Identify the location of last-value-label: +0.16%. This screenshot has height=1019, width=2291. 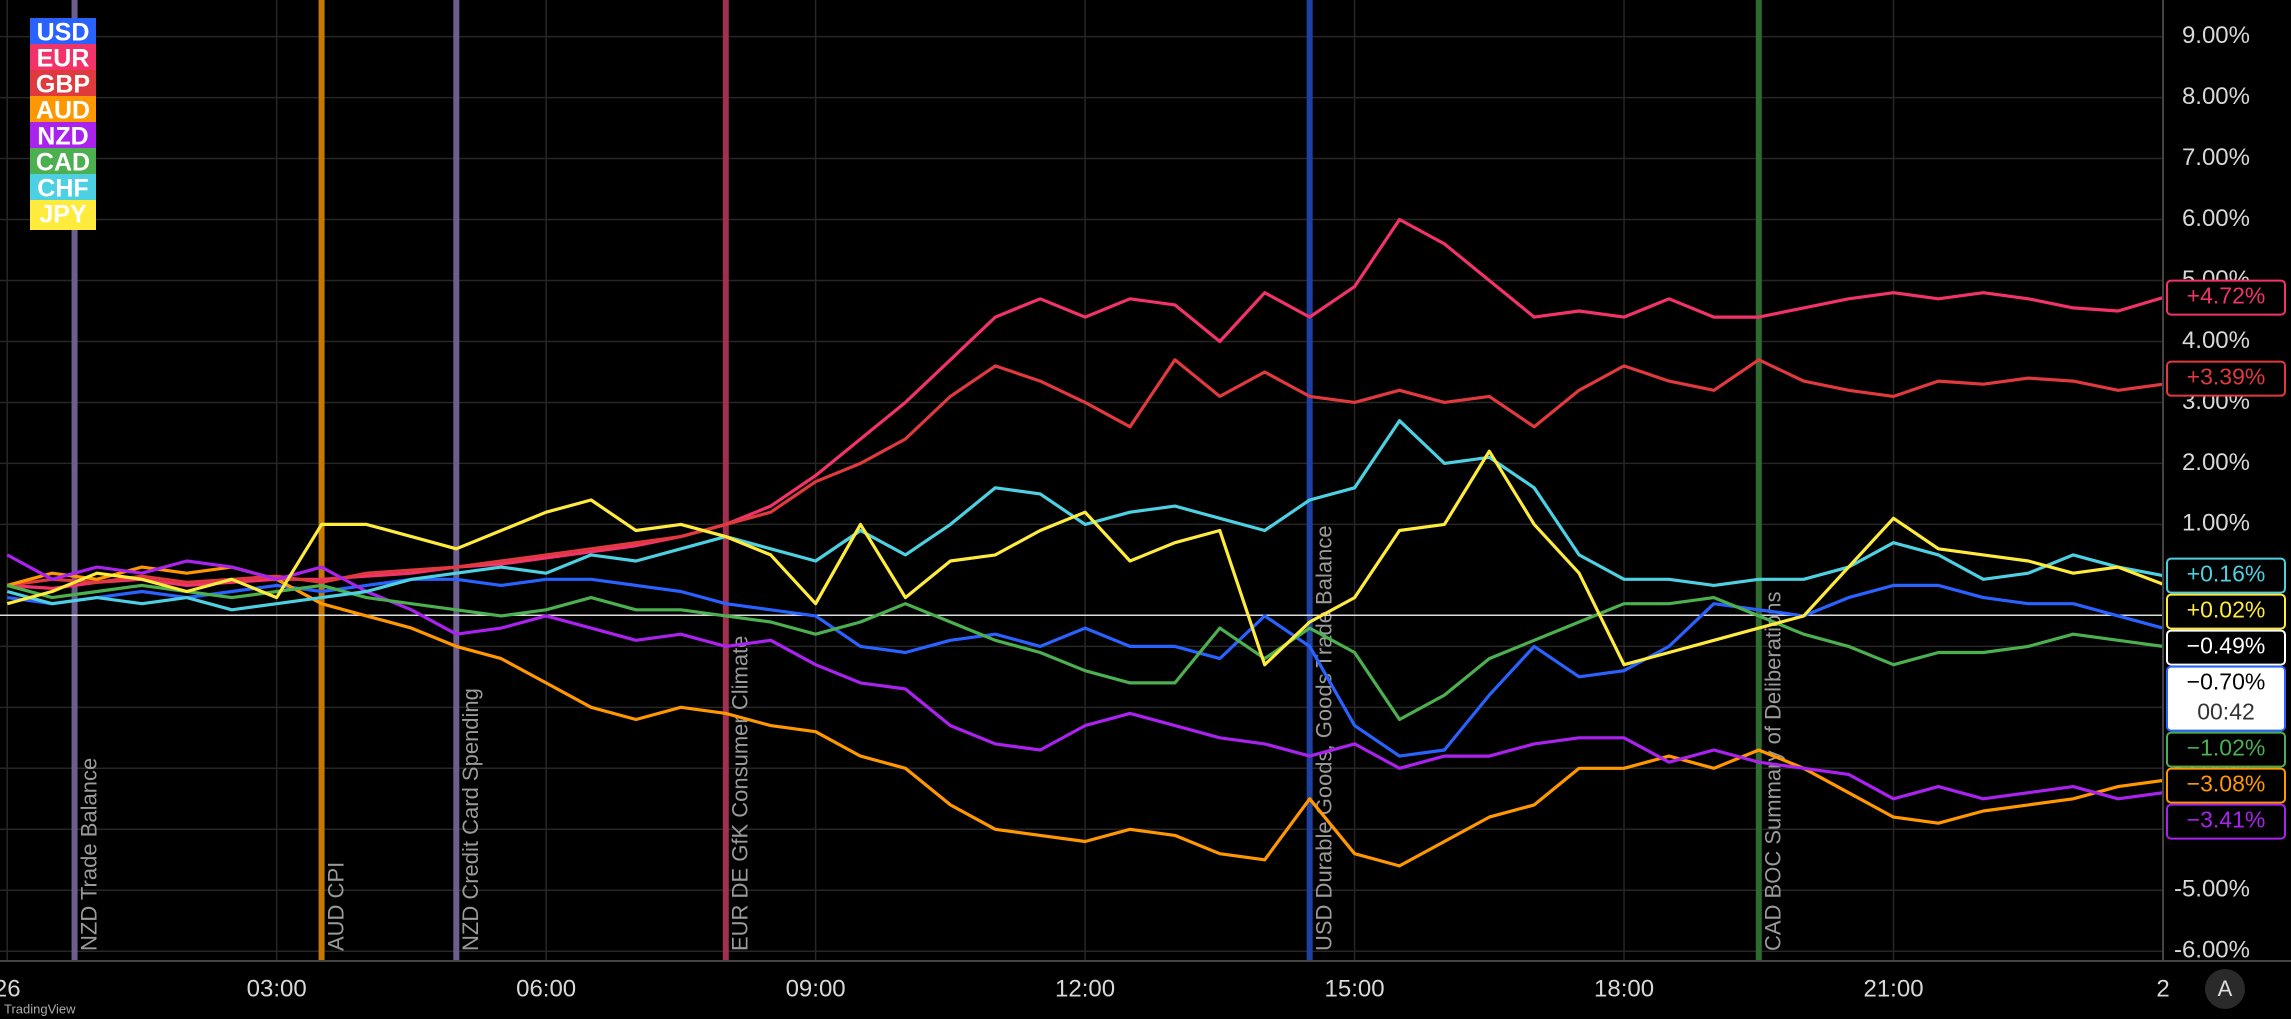
(2226, 574).